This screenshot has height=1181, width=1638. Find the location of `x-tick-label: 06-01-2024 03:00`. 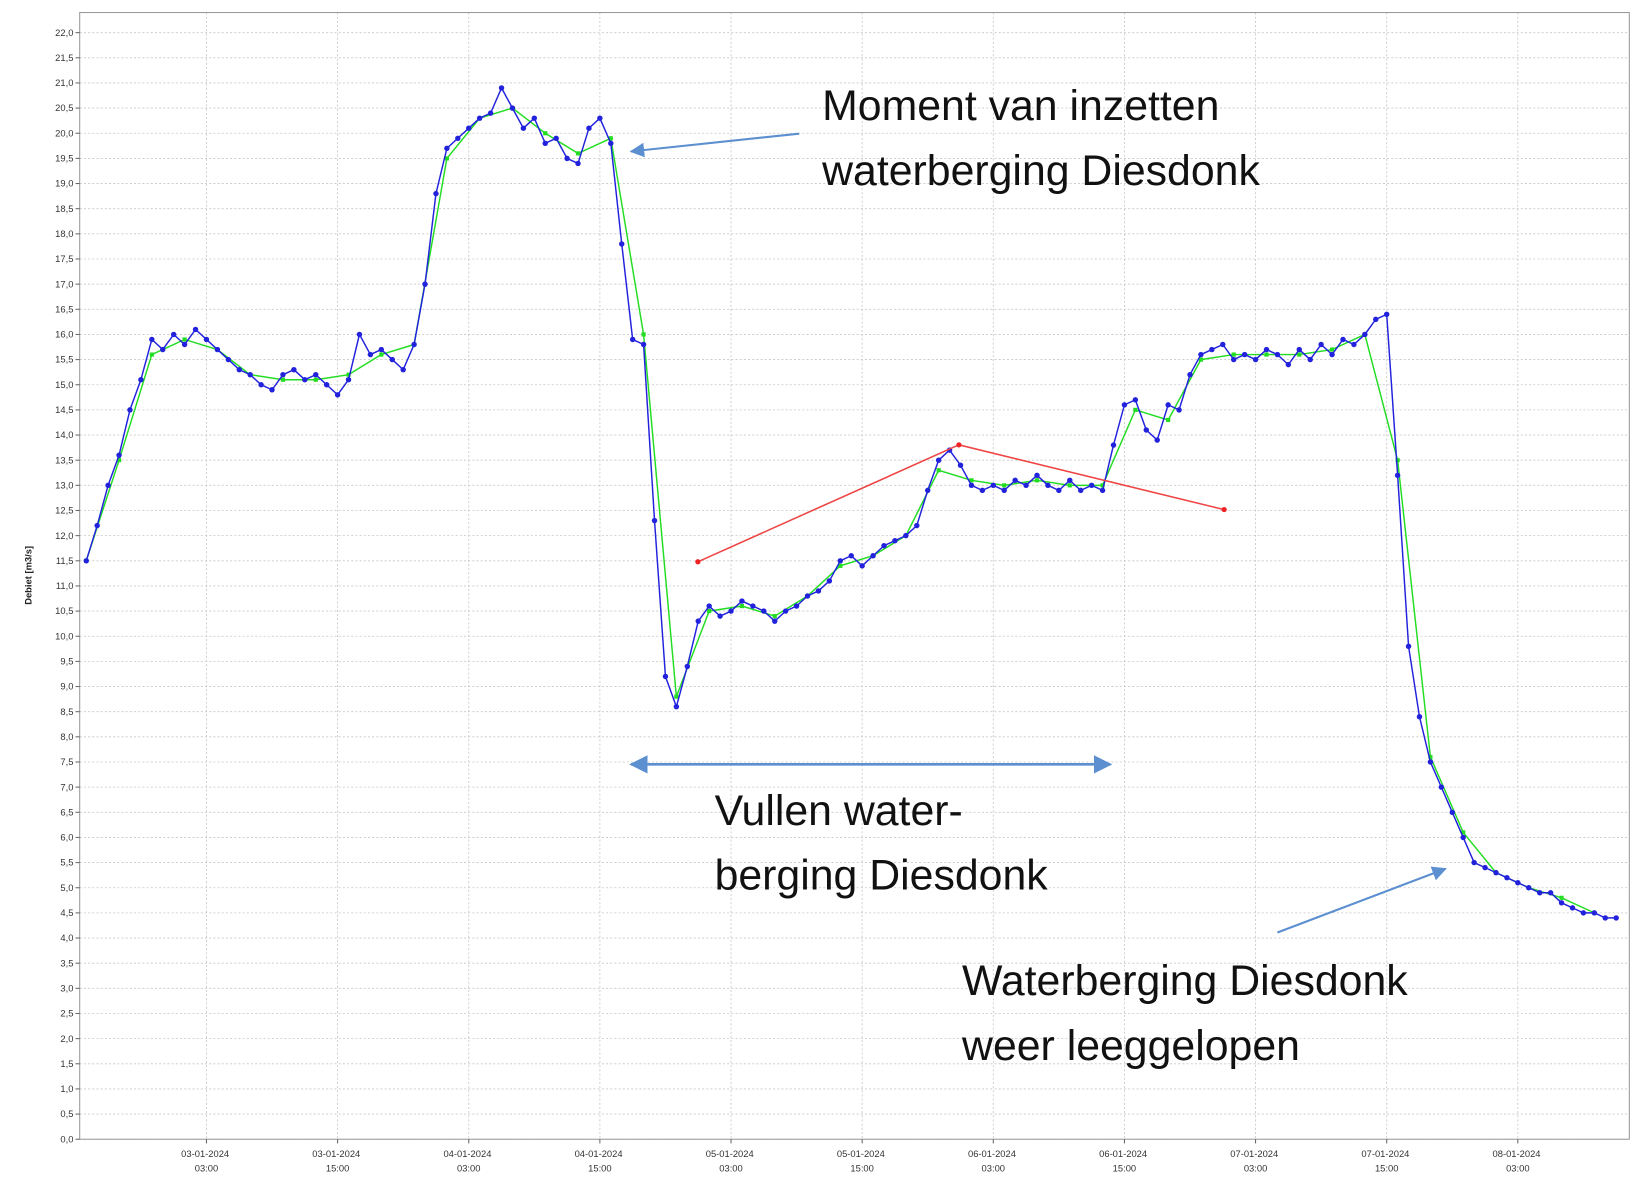

x-tick-label: 06-01-2024 03:00 is located at coordinates (993, 1161).